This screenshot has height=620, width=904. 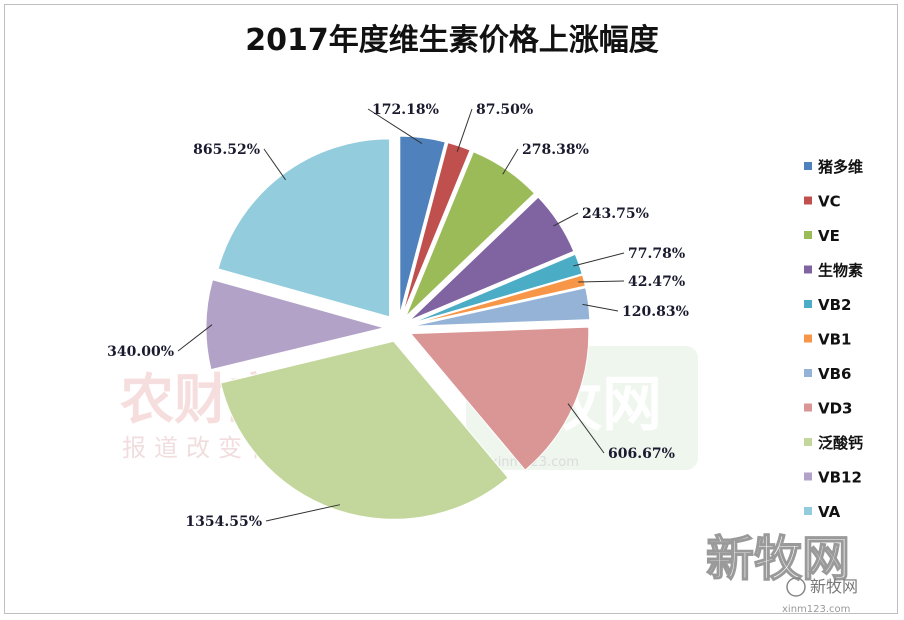 What do you see at coordinates (555, 150) in the screenshot?
I see `data-label-2: 278.38%` at bounding box center [555, 150].